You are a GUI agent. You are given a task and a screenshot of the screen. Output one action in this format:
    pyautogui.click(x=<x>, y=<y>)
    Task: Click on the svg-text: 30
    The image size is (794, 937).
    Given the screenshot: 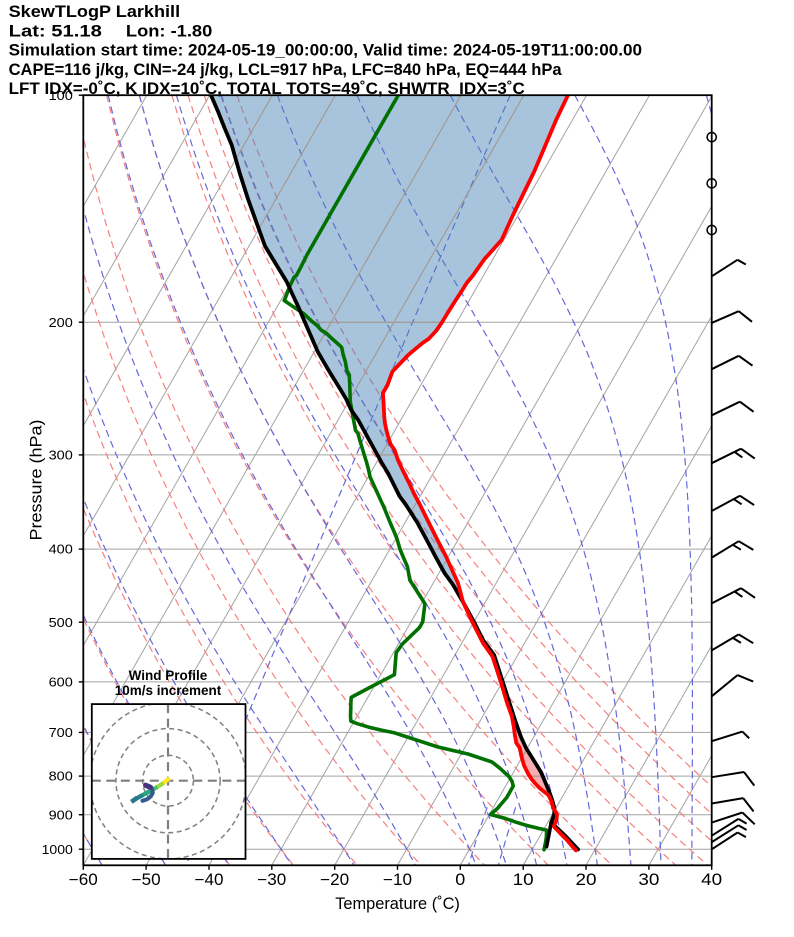 What is the action you would take?
    pyautogui.click(x=648, y=880)
    